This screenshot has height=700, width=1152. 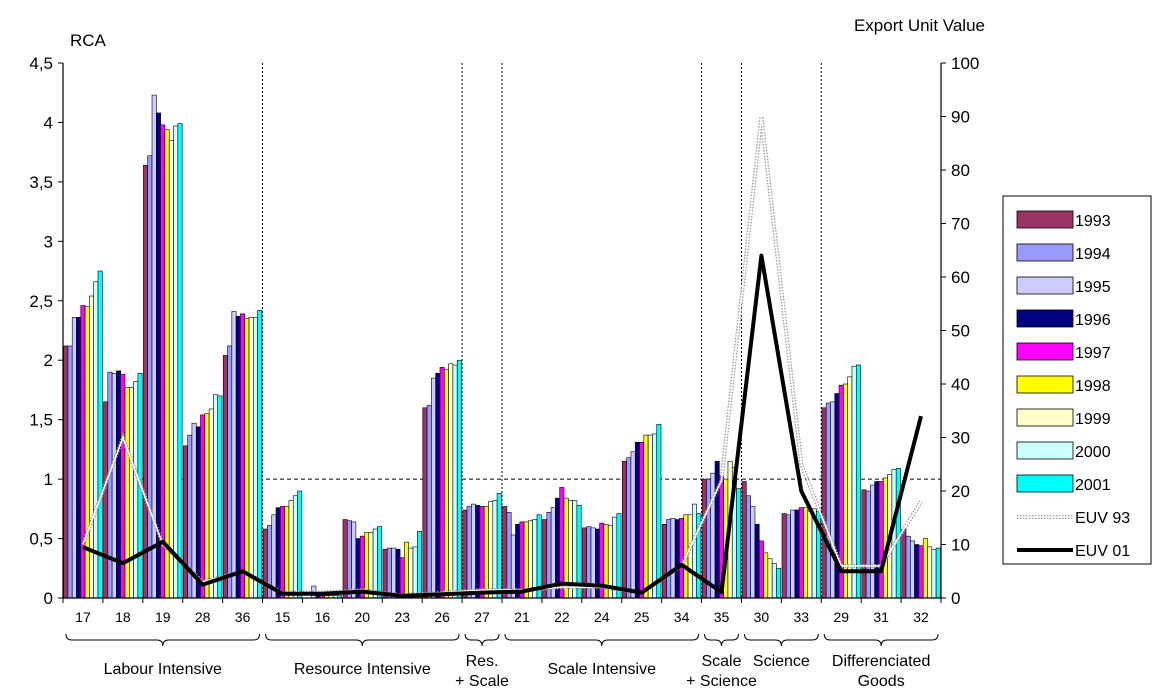 What do you see at coordinates (402, 617) in the screenshot?
I see `category-label-23: 23` at bounding box center [402, 617].